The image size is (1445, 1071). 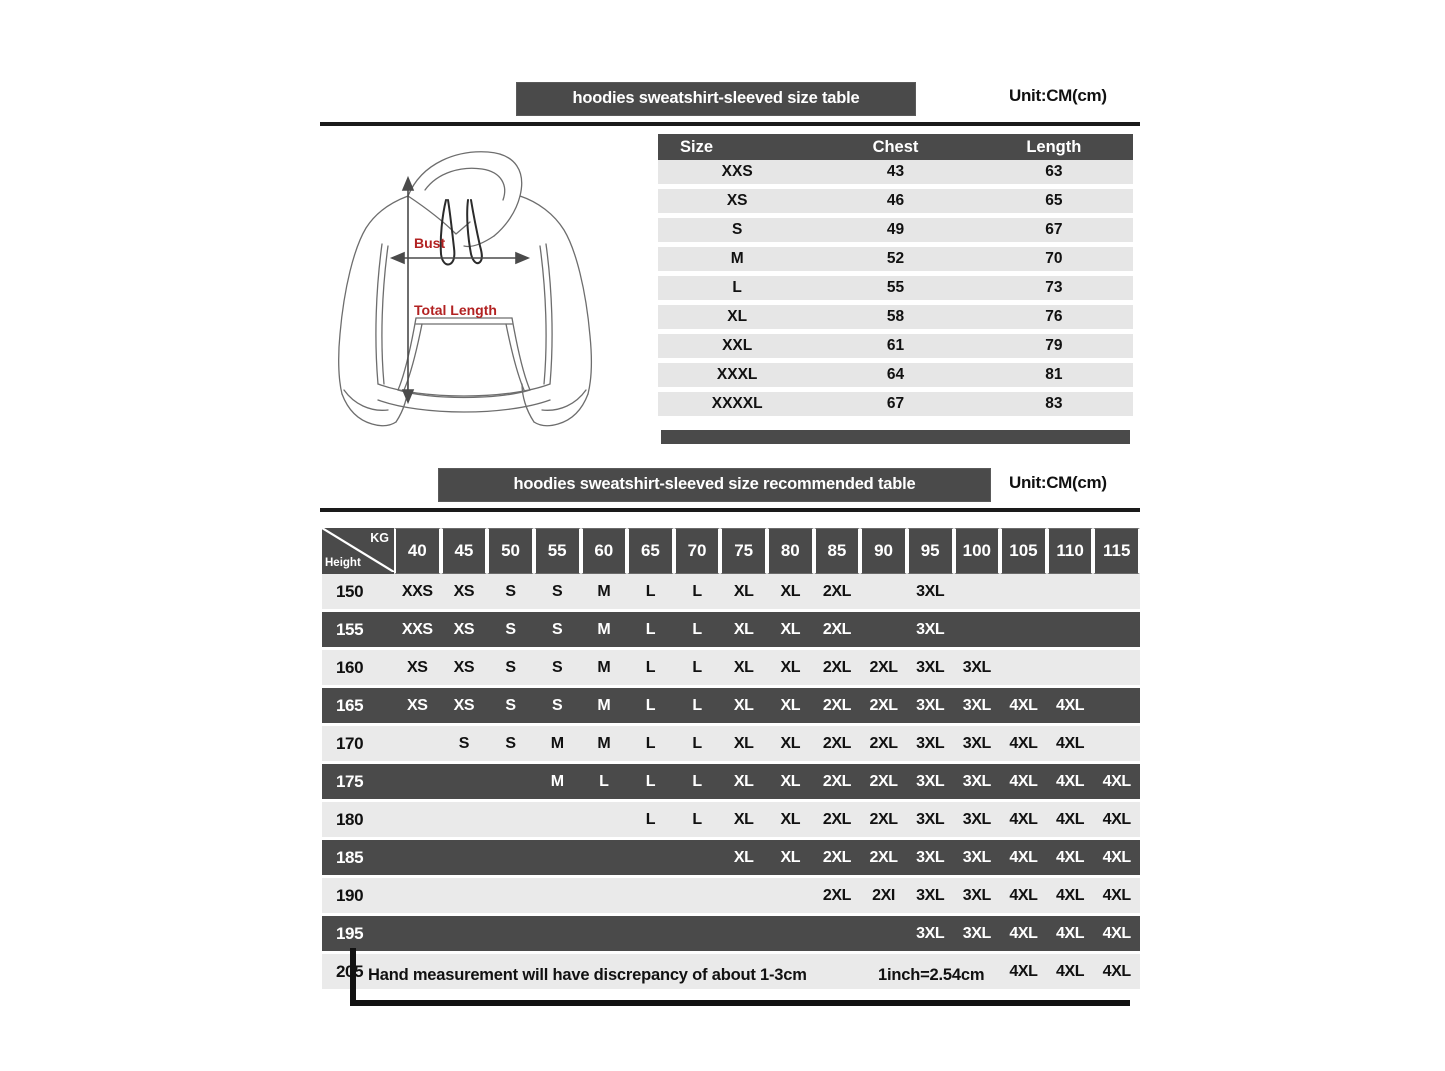 I want to click on size-table-header-length: Length, so click(x=1053, y=147).